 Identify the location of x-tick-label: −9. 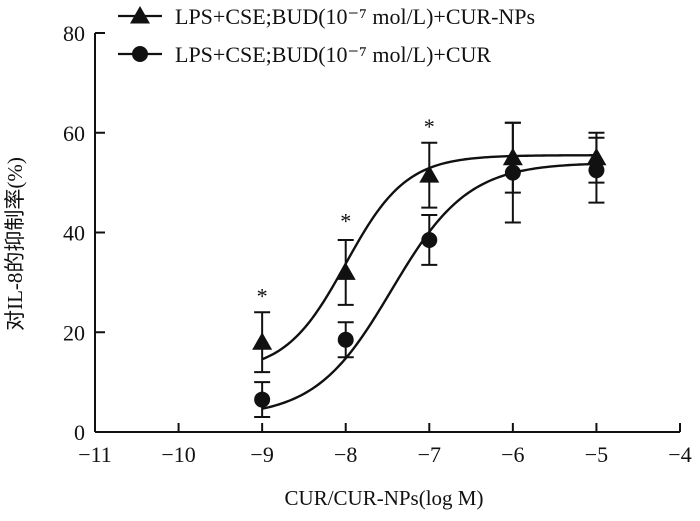
(261, 454).